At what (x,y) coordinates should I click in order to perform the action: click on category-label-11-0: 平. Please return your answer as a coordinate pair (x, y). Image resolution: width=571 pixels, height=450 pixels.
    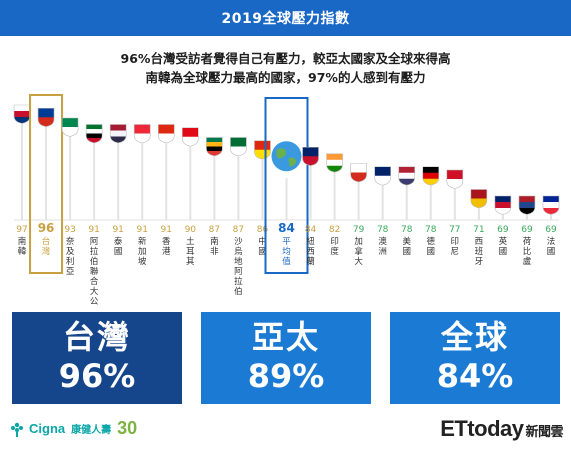
    Looking at the image, I should click on (286, 242).